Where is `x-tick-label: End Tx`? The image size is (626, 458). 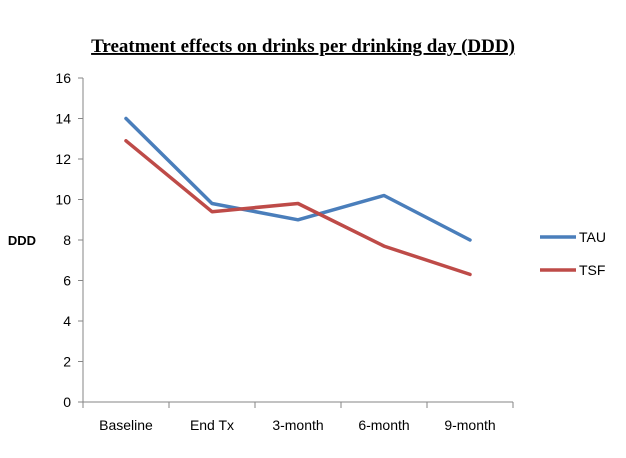 x-tick-label: End Tx is located at coordinates (212, 425).